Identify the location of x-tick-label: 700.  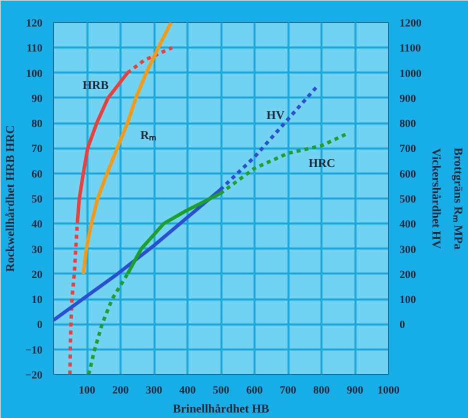
(288, 390).